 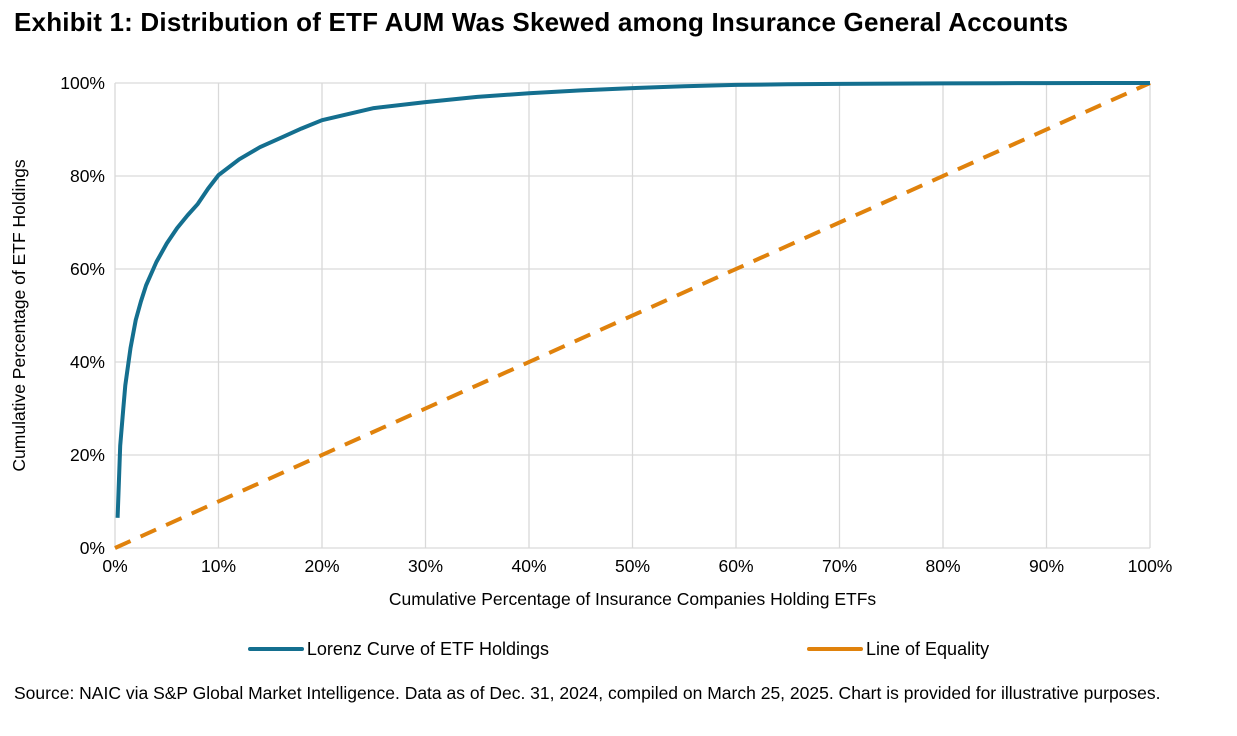 I want to click on x-tick-label: 30%, so click(x=425, y=566).